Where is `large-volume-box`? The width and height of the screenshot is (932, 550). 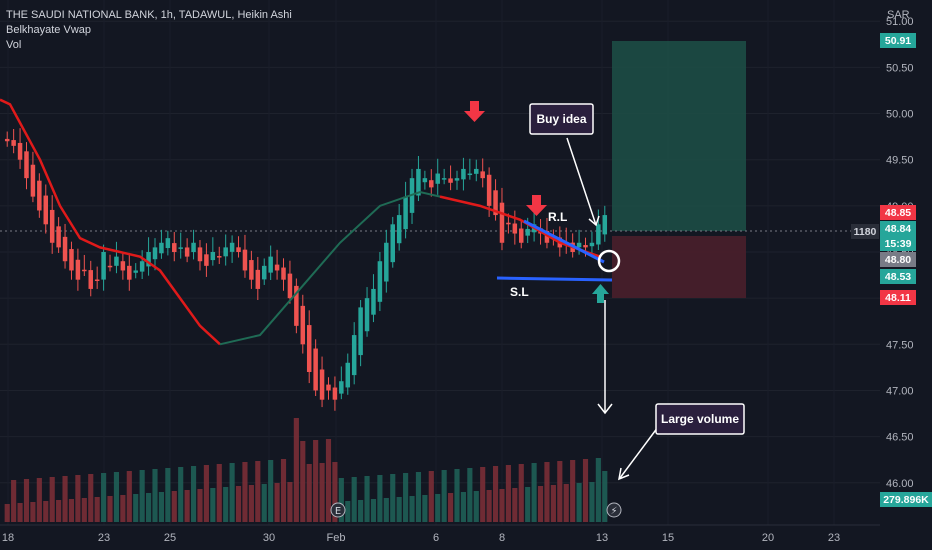
large-volume-box is located at coordinates (700, 419).